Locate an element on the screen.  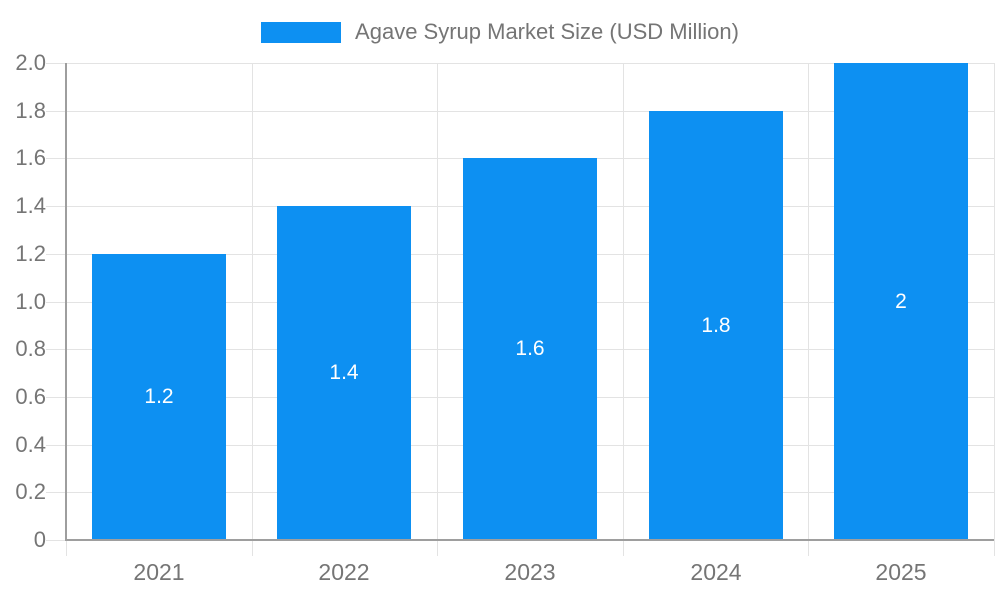
bar: 1.2 is located at coordinates (159, 397).